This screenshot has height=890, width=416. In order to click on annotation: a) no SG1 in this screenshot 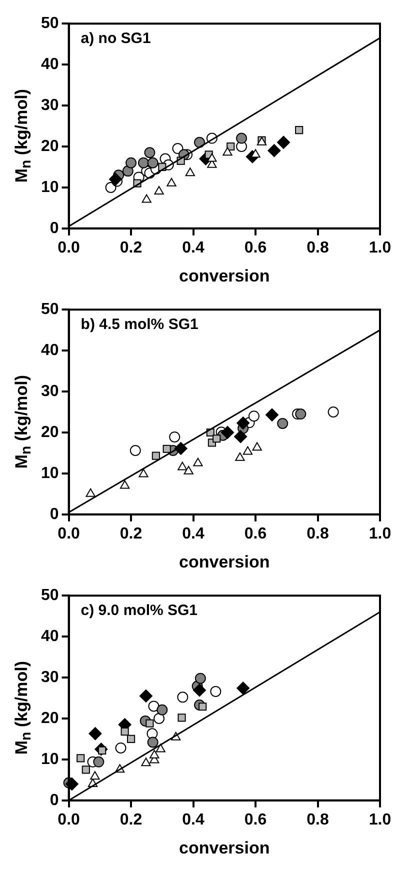, I will do `click(115, 39)`.